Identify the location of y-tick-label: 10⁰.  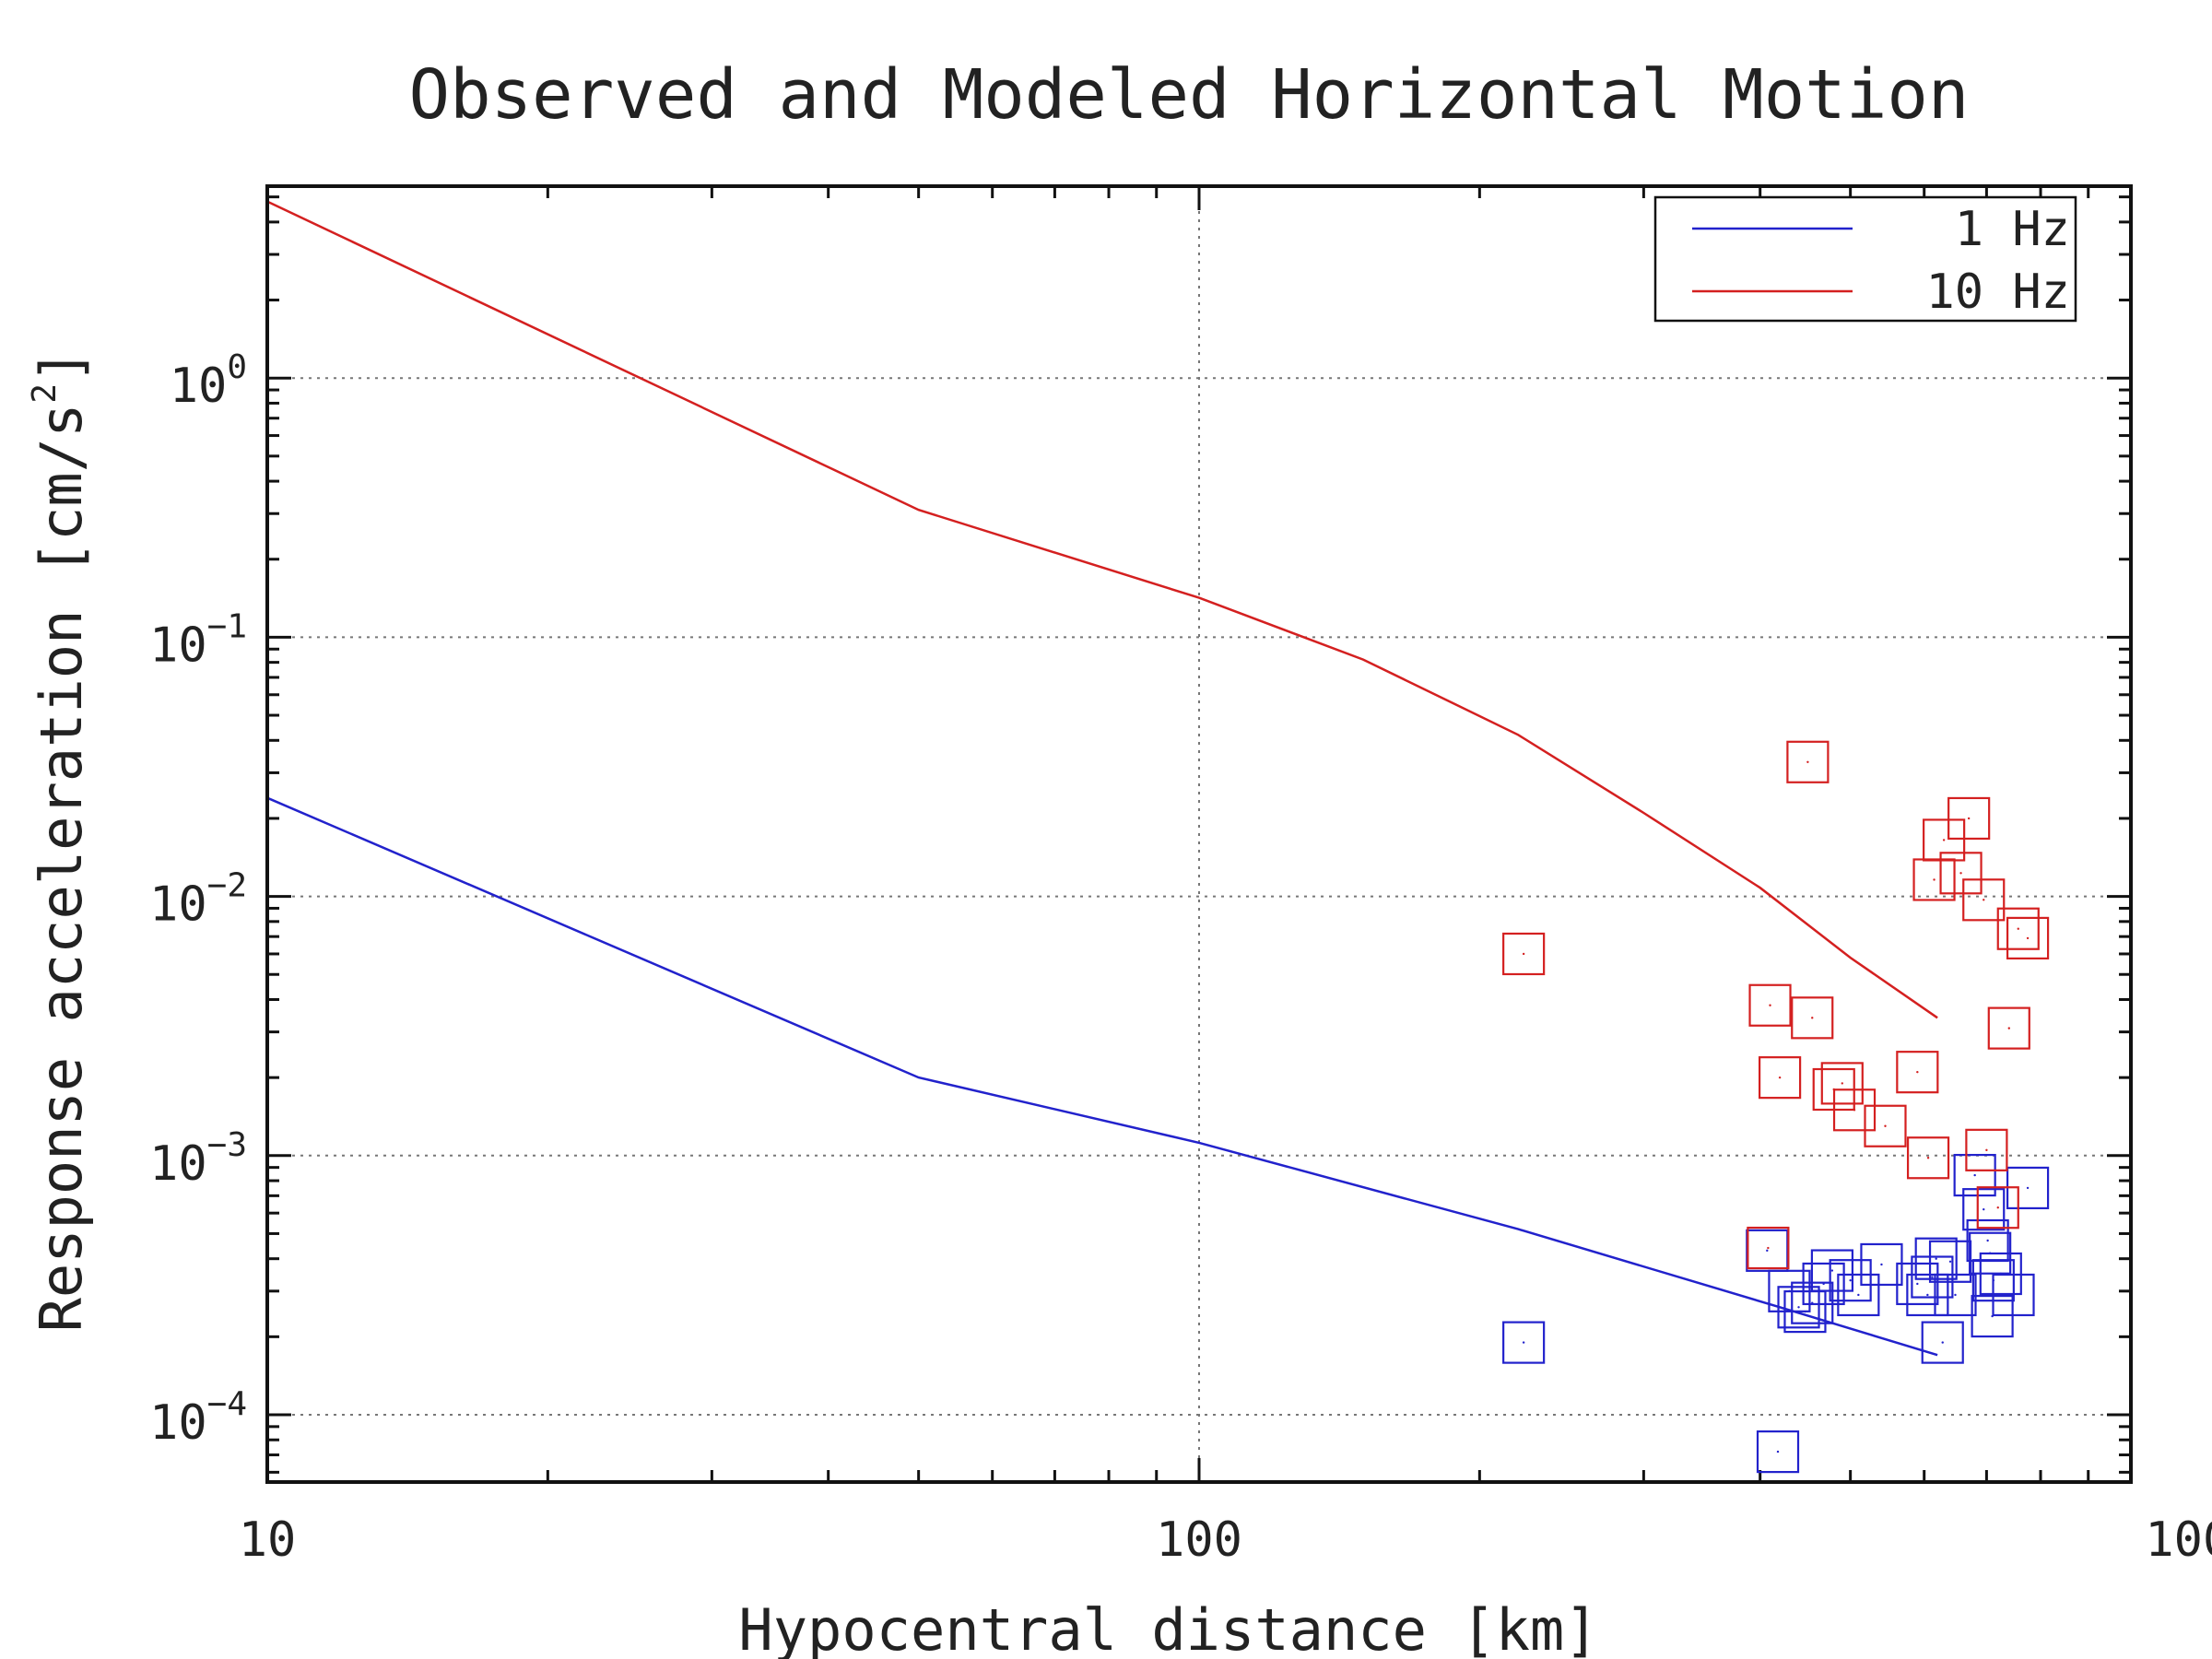
(208, 381).